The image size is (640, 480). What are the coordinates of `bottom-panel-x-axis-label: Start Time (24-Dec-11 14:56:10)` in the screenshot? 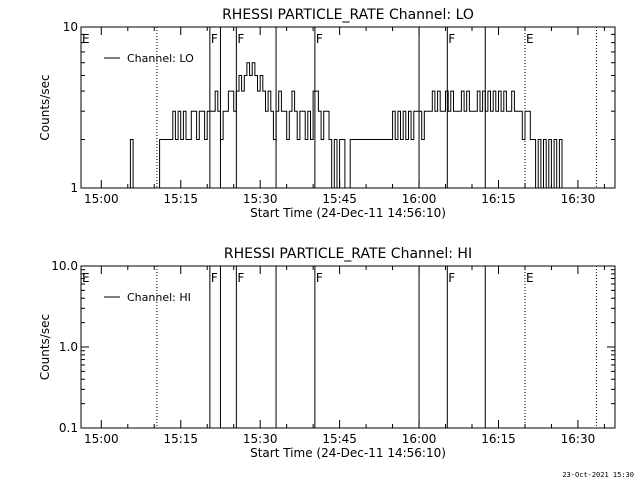 It's located at (348, 453).